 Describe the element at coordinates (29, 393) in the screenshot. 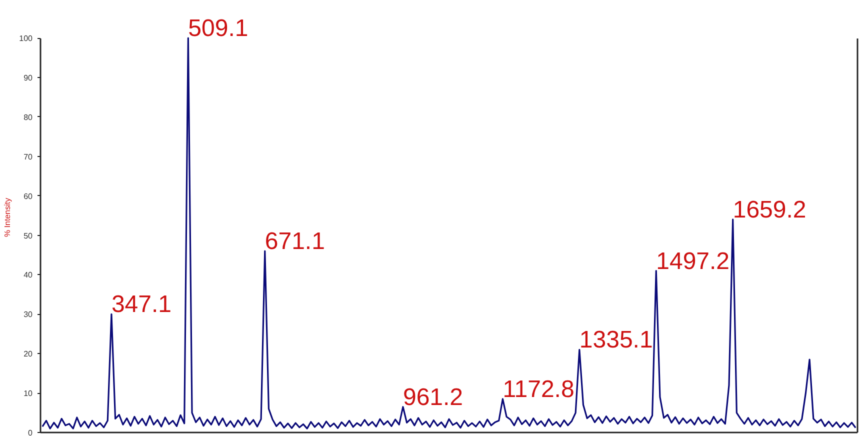

I see `y-tick-label: 10` at that location.